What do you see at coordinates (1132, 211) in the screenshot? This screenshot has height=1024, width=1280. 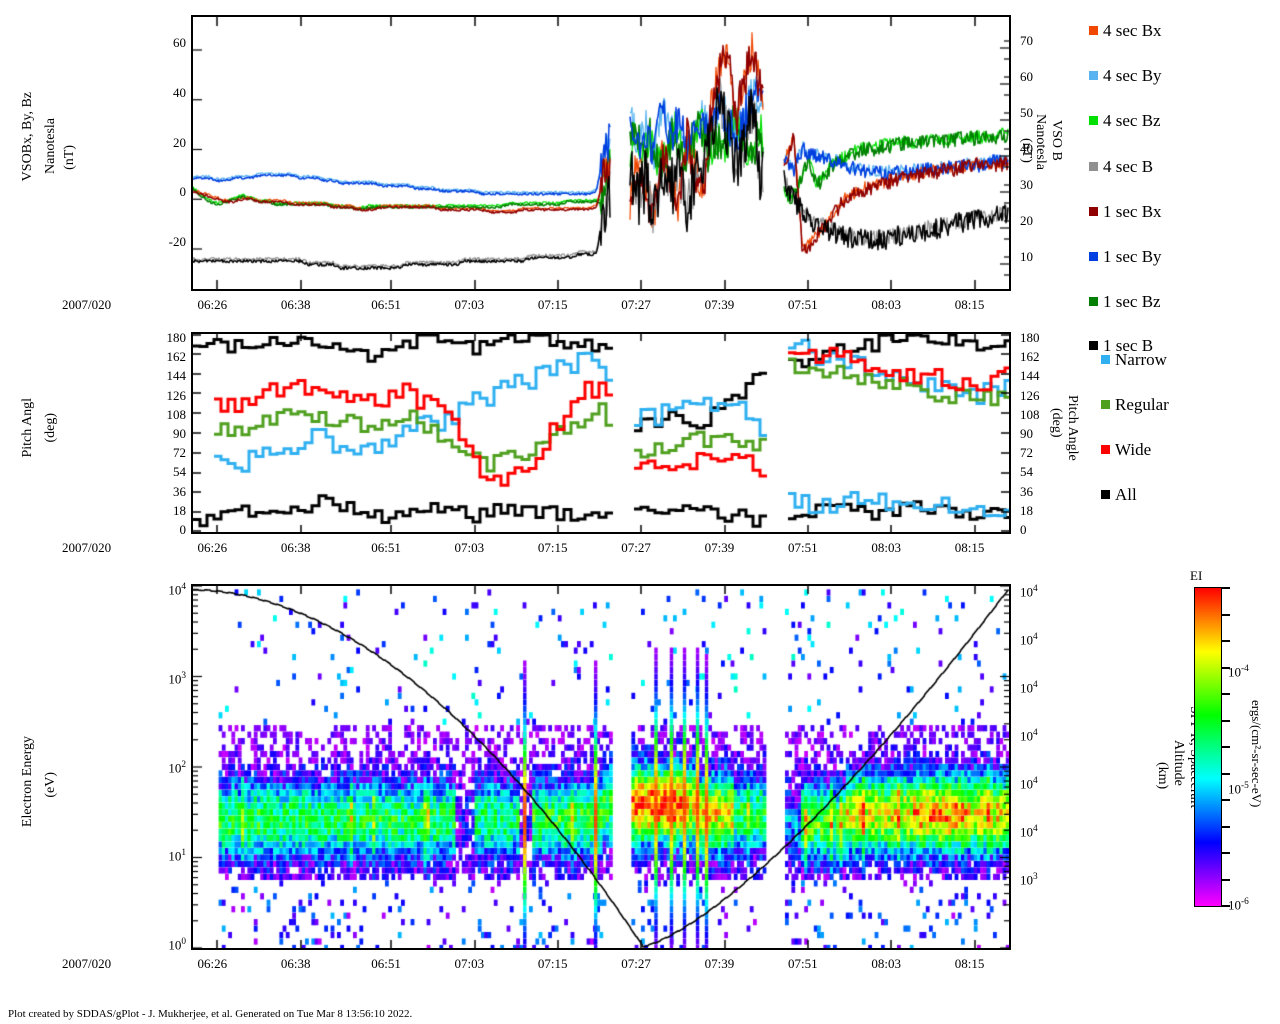 I see `legend-item-label: 1 sec Bx` at bounding box center [1132, 211].